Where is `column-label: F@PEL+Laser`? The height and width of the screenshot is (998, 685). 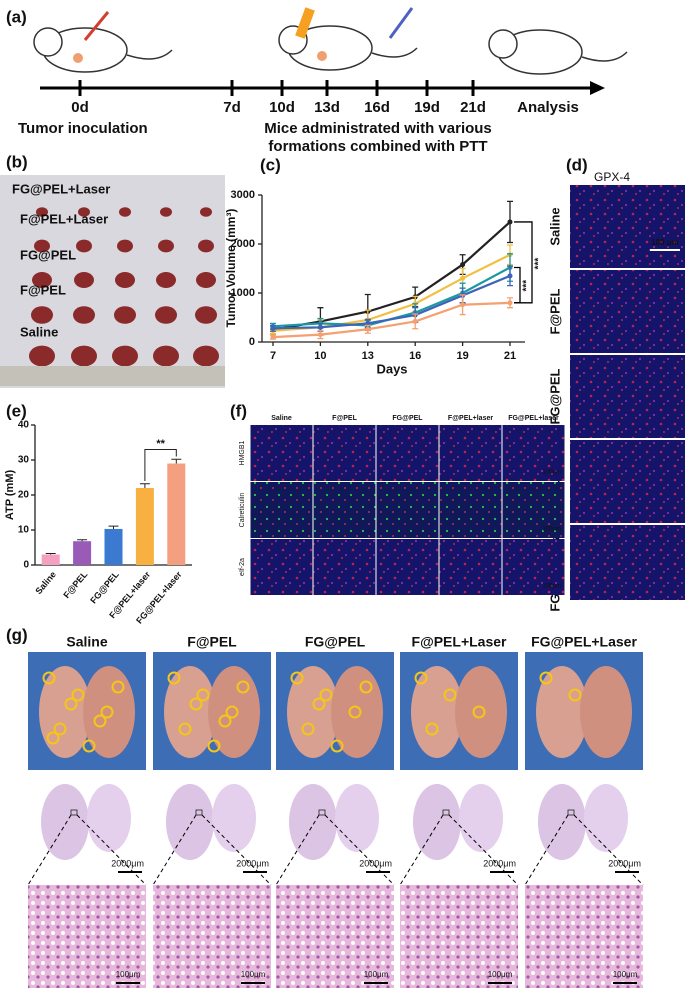 column-label: F@PEL+Laser is located at coordinates (460, 642).